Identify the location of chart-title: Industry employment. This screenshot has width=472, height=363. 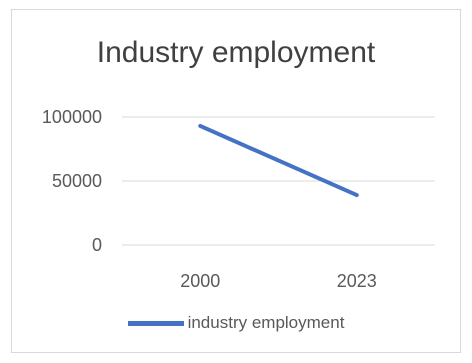
(236, 52).